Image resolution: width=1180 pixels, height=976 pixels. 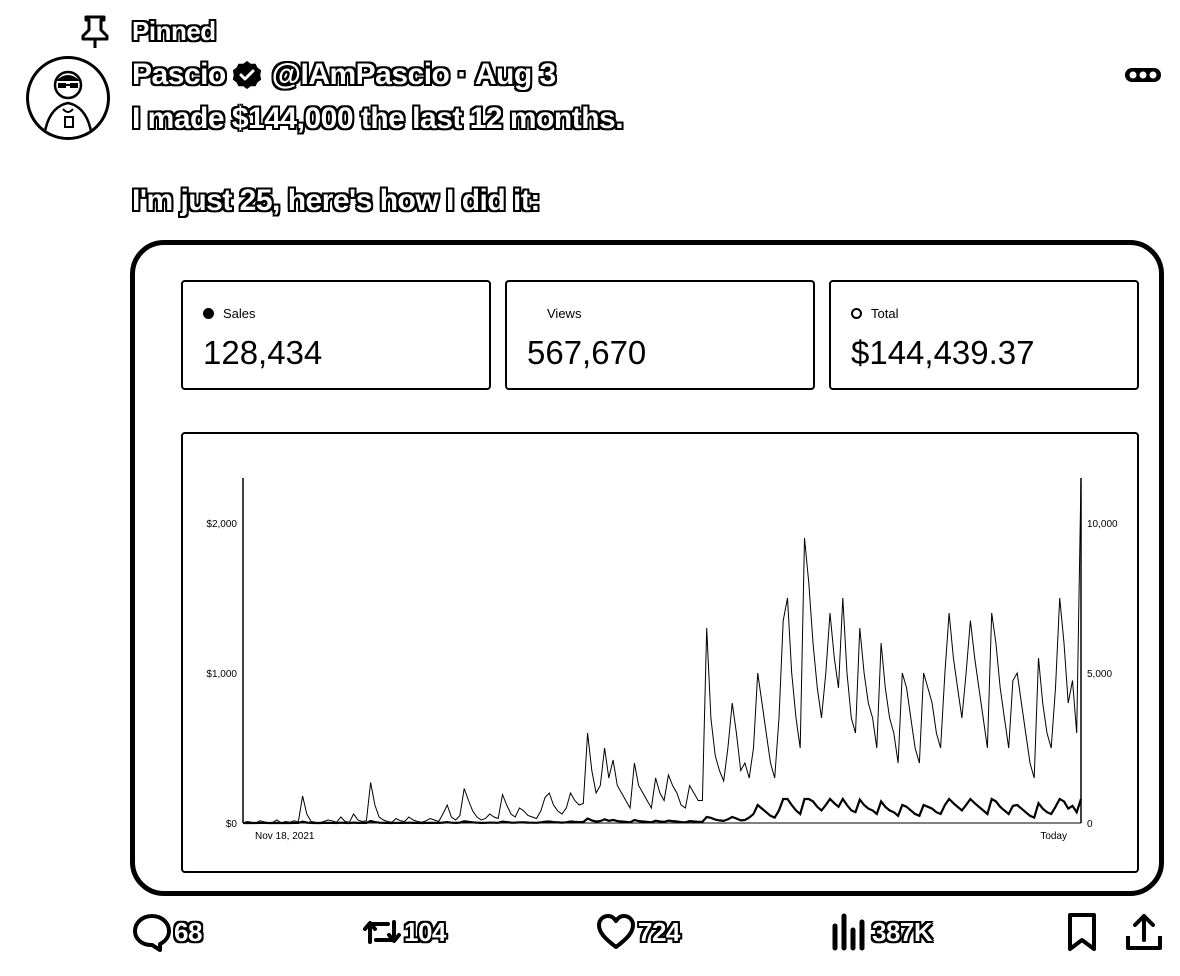 What do you see at coordinates (188, 931) in the screenshot?
I see `reply-count: 68` at bounding box center [188, 931].